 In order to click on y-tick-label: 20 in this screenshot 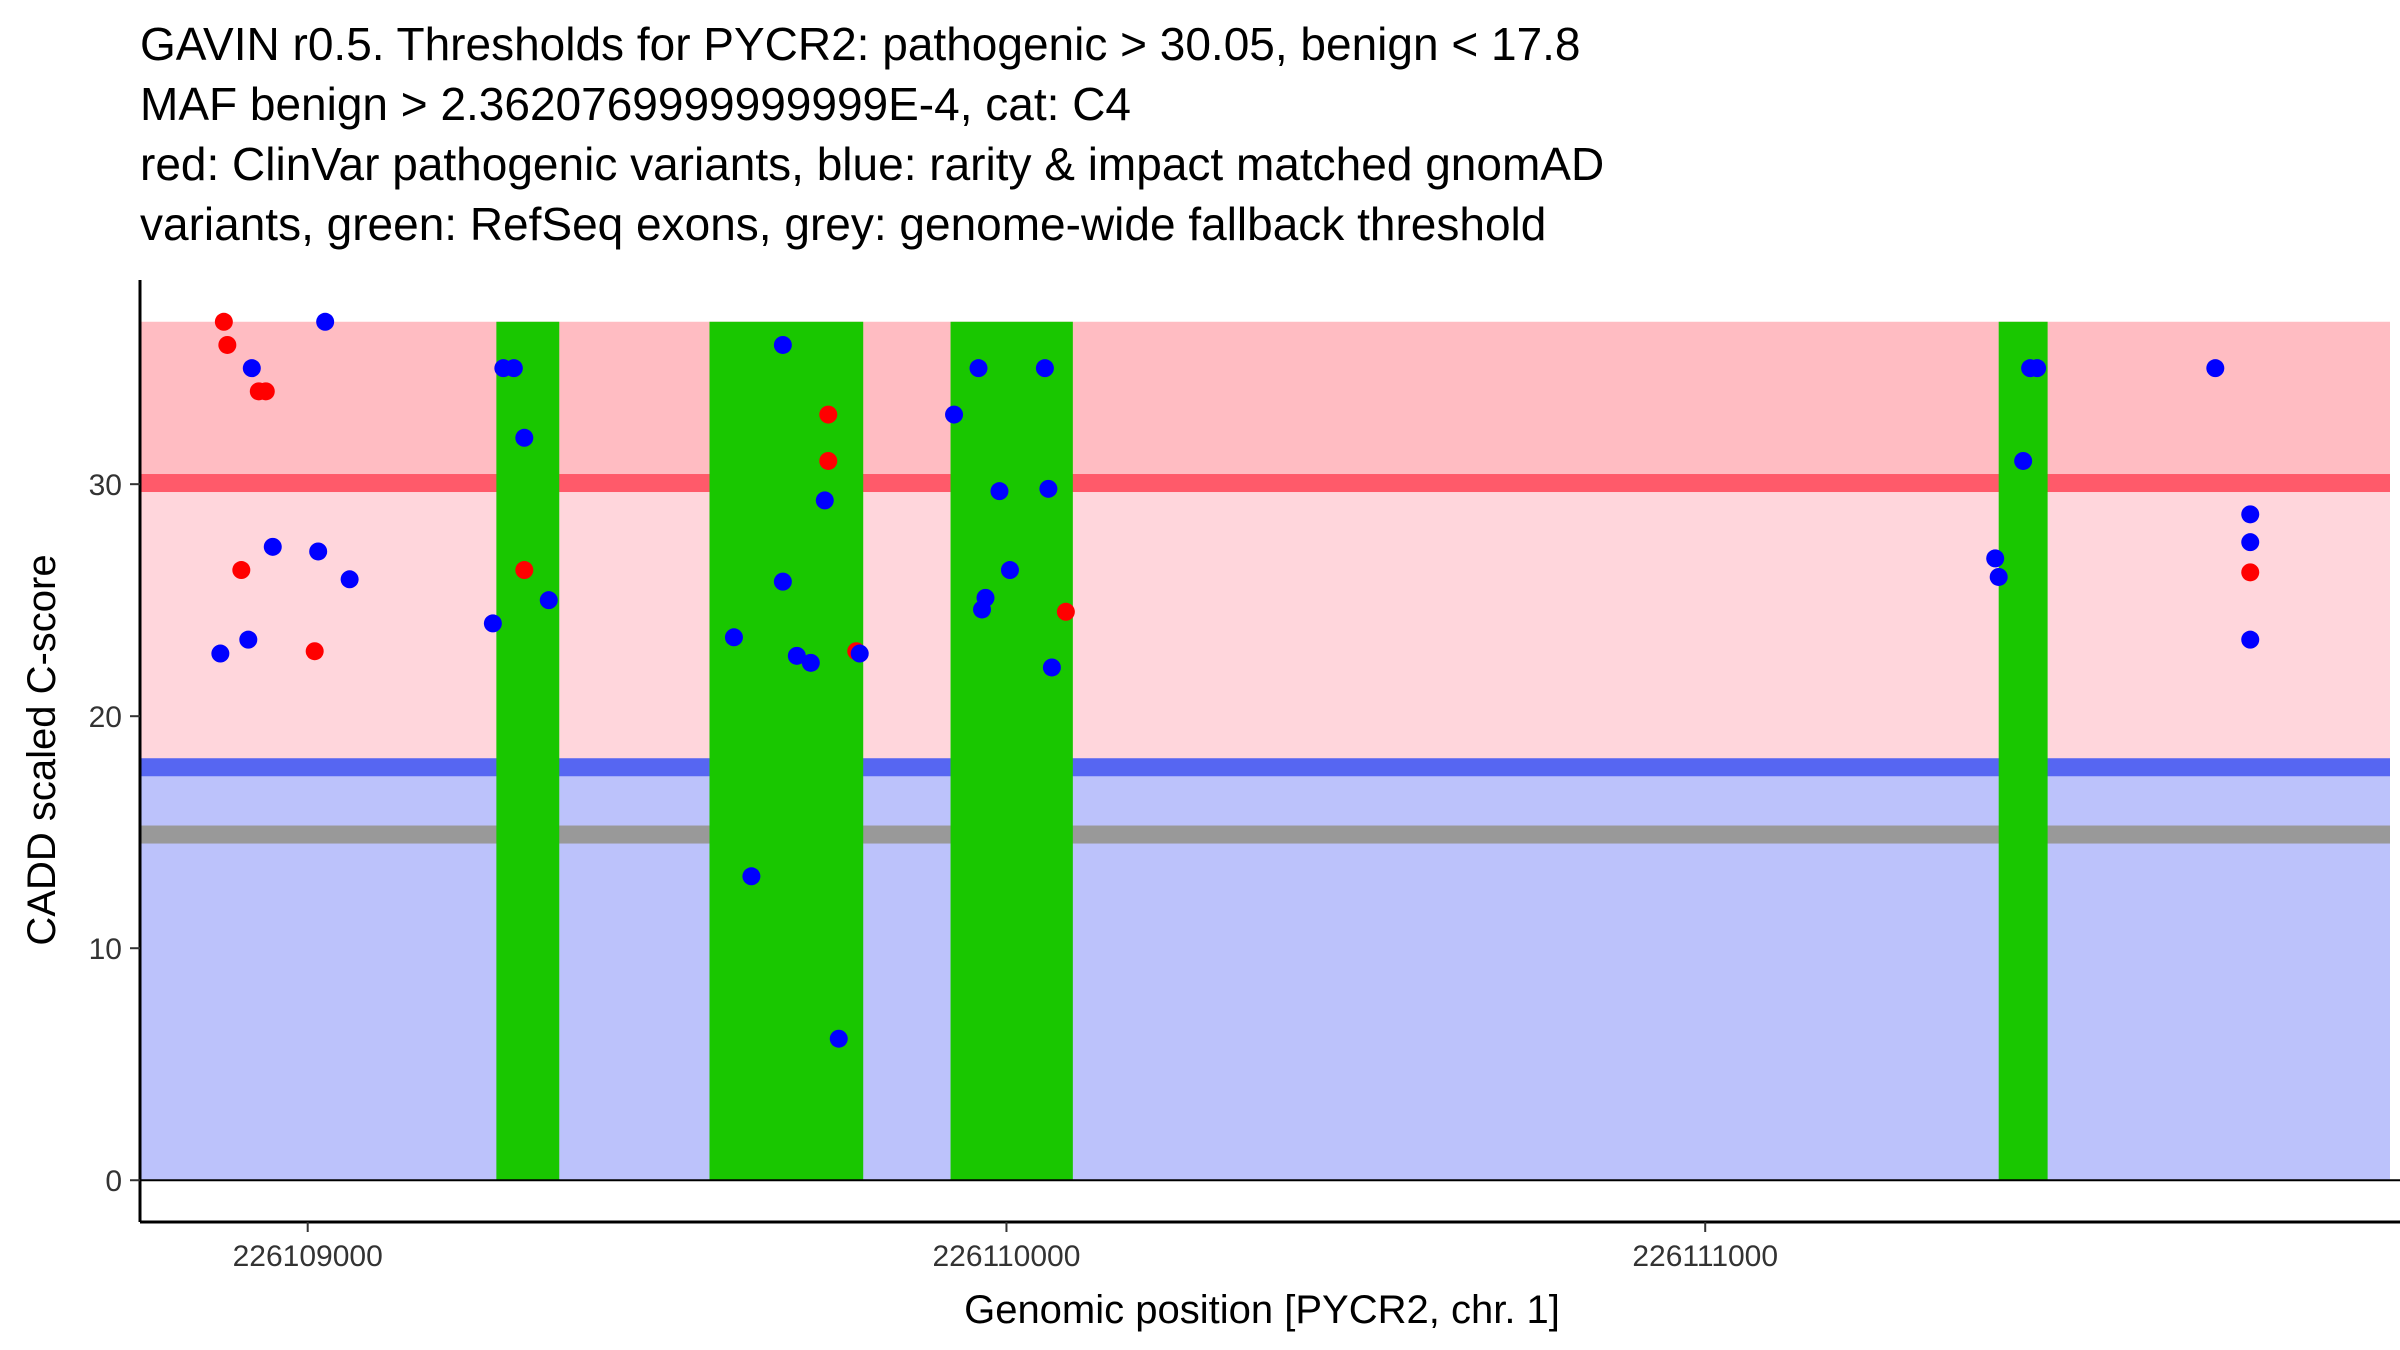, I will do `click(105, 717)`.